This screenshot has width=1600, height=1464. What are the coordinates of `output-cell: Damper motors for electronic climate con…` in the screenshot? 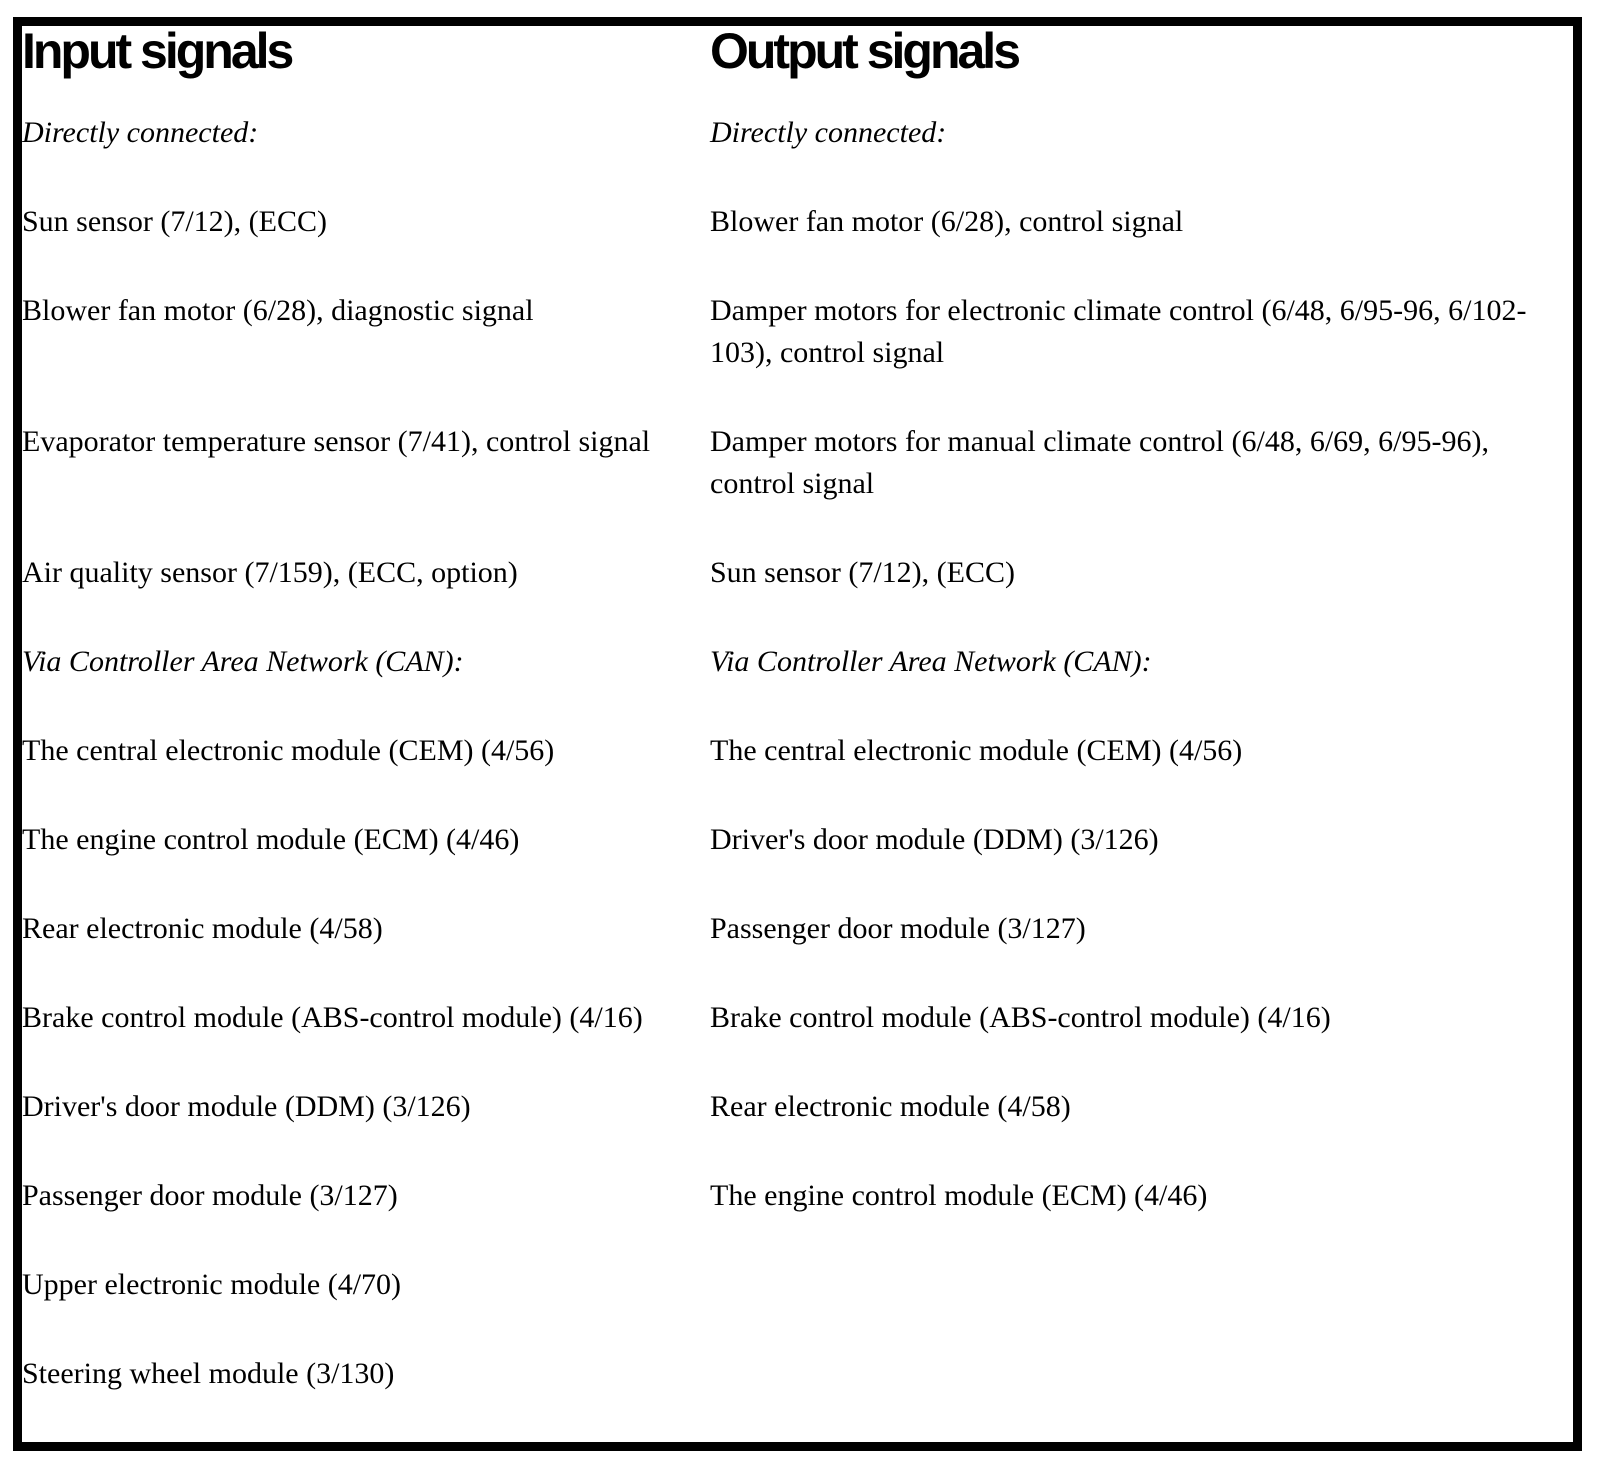 It's located at (1118, 331).